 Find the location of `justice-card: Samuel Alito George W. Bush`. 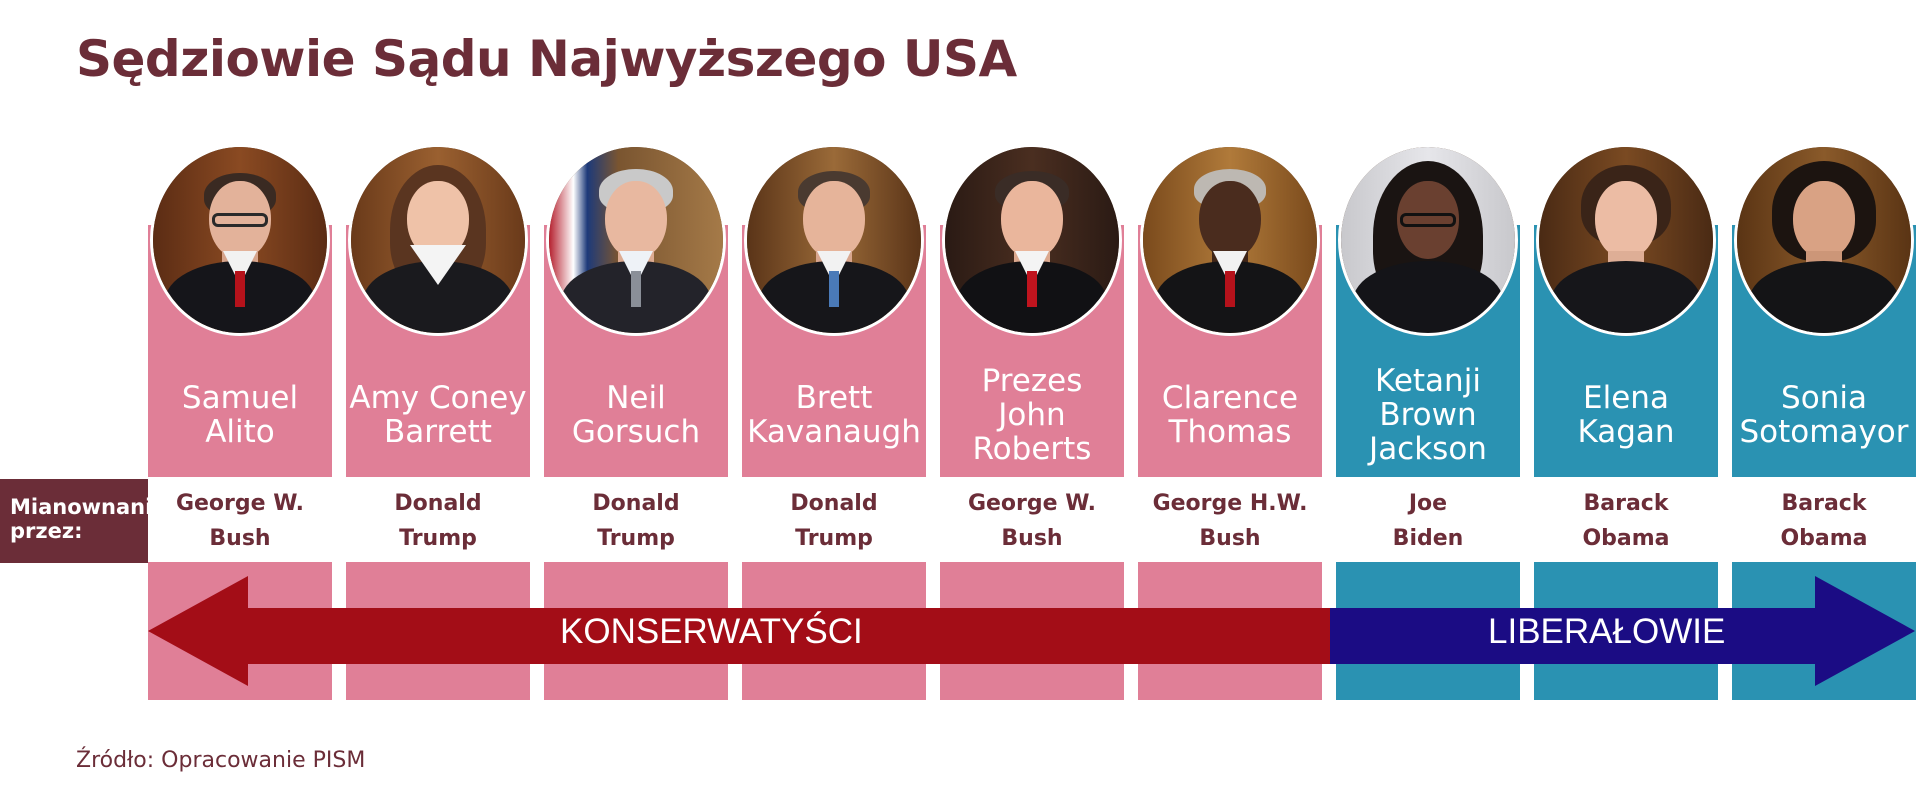

justice-card: Samuel Alito George W. Bush is located at coordinates (240, 400).